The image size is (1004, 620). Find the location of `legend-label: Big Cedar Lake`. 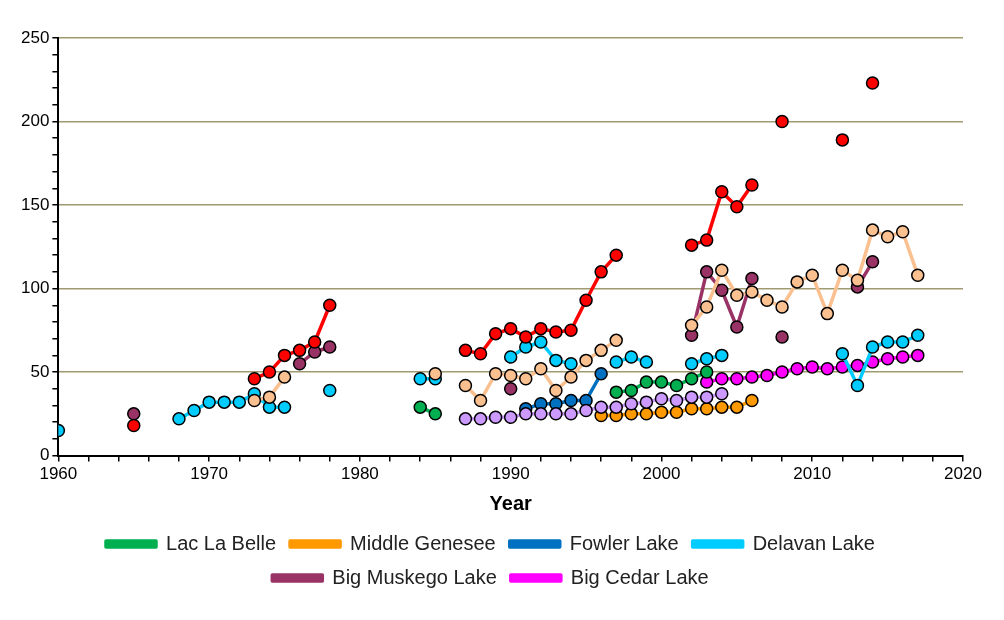

legend-label: Big Cedar Lake is located at coordinates (639, 576).